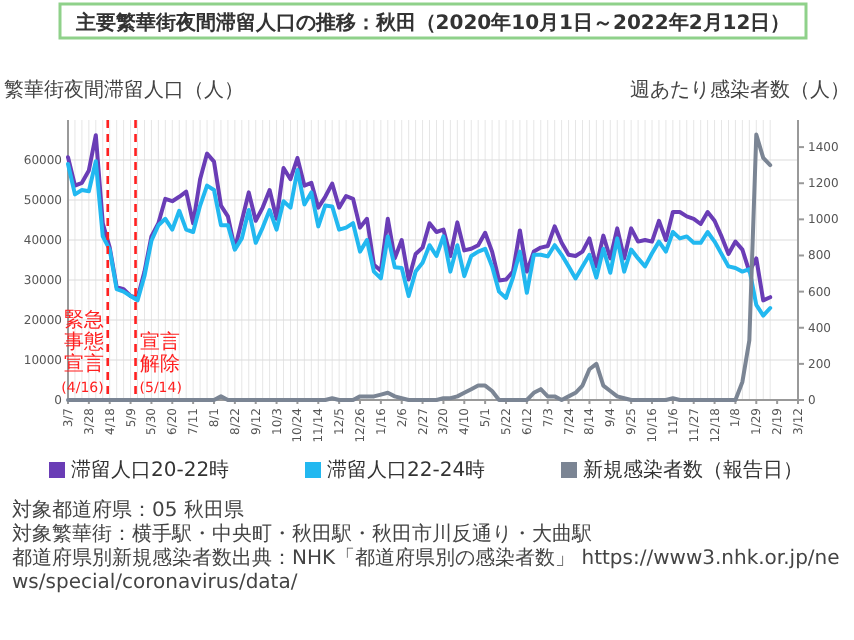 The image size is (854, 640). Describe the element at coordinates (740, 90) in the screenshot. I see `y2-axis-title: 週あたり感染者数（人）` at that location.